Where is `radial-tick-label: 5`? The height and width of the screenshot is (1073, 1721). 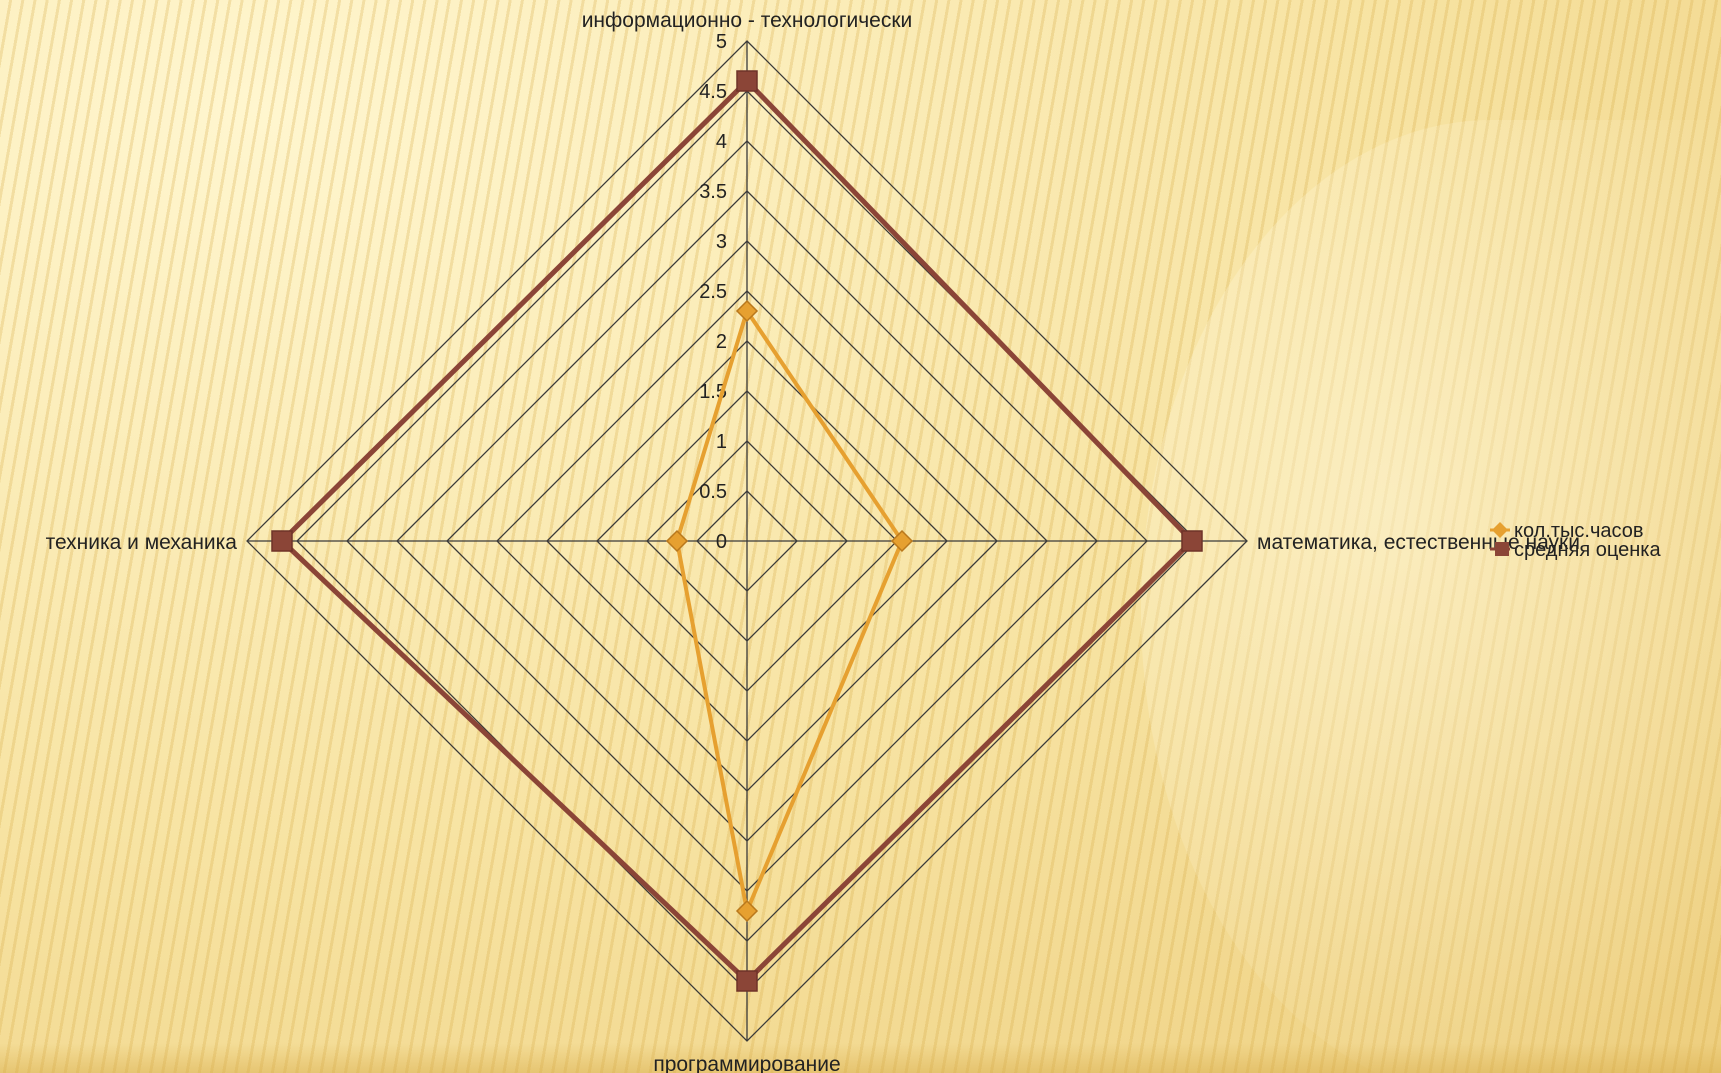 radial-tick-label: 5 is located at coordinates (721, 42).